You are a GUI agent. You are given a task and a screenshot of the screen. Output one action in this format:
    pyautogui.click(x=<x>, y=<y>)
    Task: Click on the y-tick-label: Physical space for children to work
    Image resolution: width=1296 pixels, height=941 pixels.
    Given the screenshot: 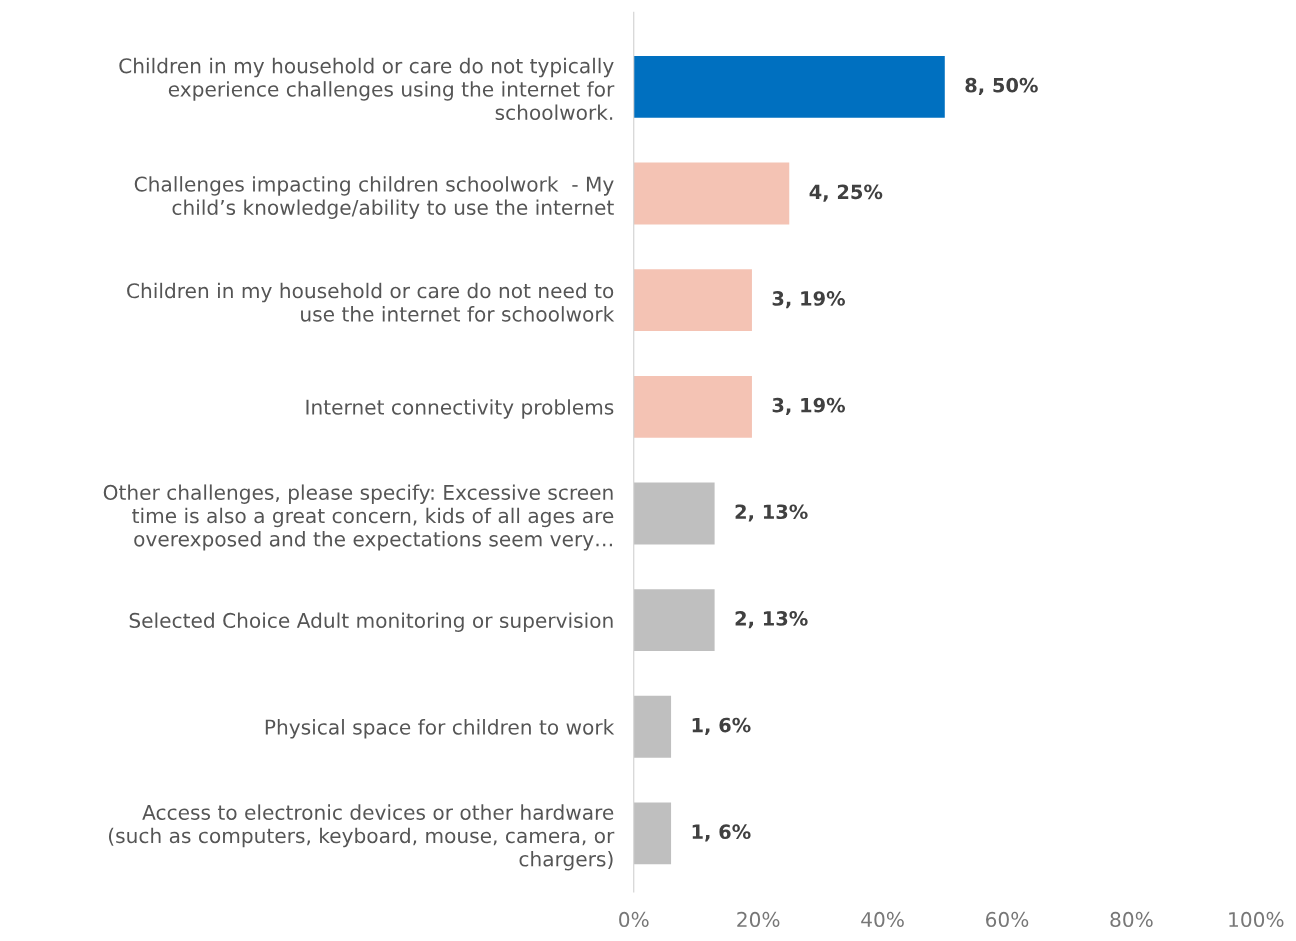 What is the action you would take?
    pyautogui.click(x=440, y=729)
    